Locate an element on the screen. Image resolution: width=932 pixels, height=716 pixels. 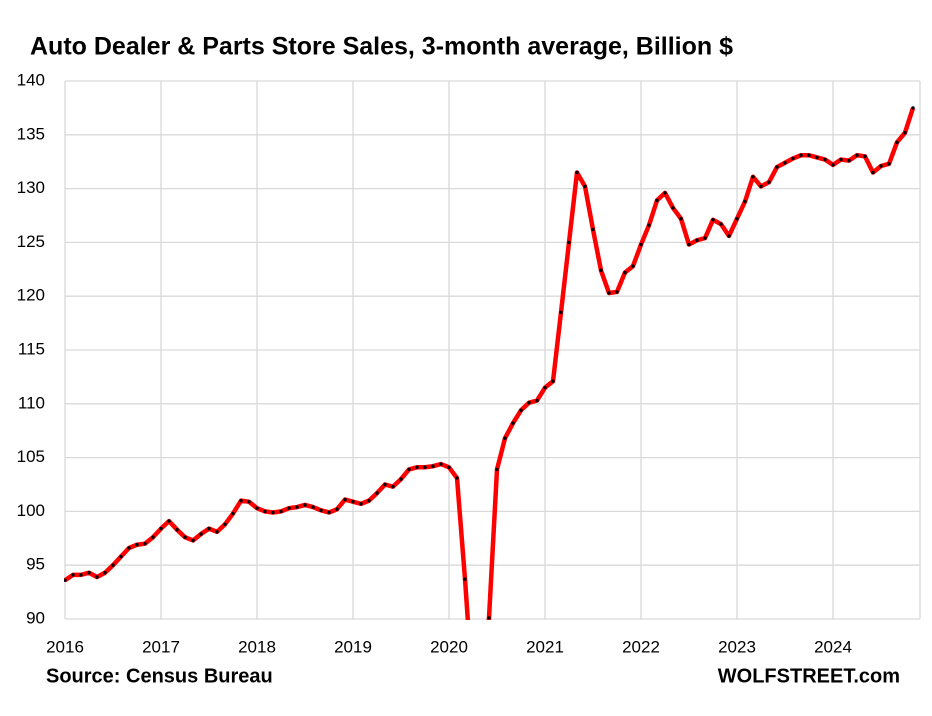
y-tick-label: 100 is located at coordinates (31, 510).